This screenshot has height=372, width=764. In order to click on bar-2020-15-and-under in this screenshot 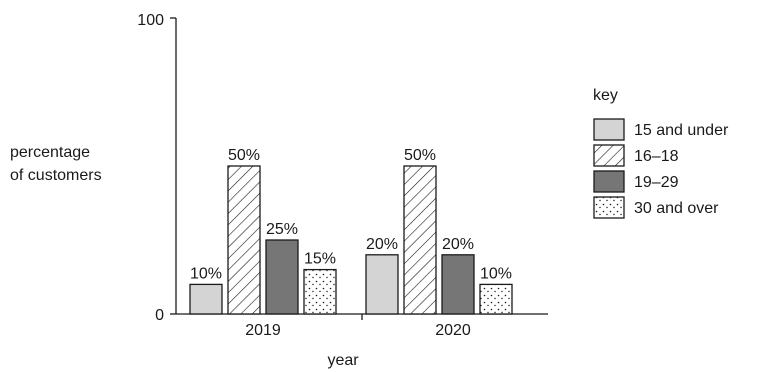, I will do `click(382, 284)`.